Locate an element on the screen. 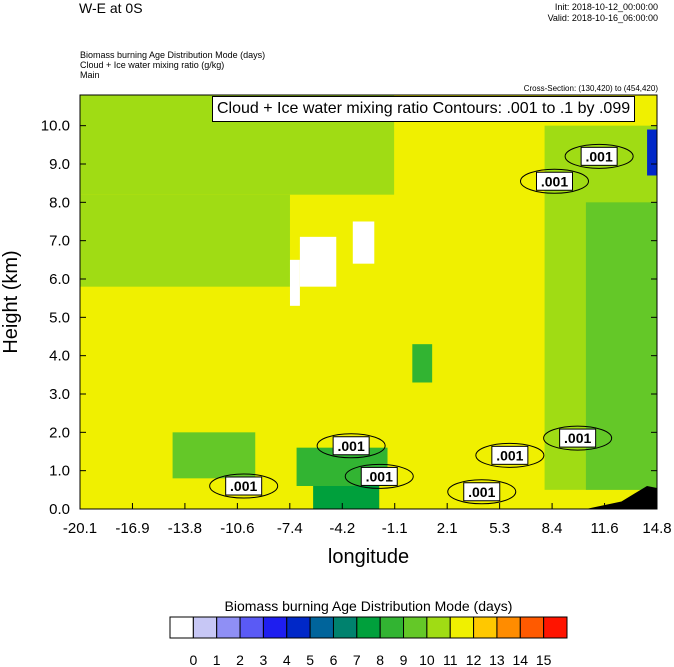  y-tick-label-0: 0.0 is located at coordinates (59, 509).